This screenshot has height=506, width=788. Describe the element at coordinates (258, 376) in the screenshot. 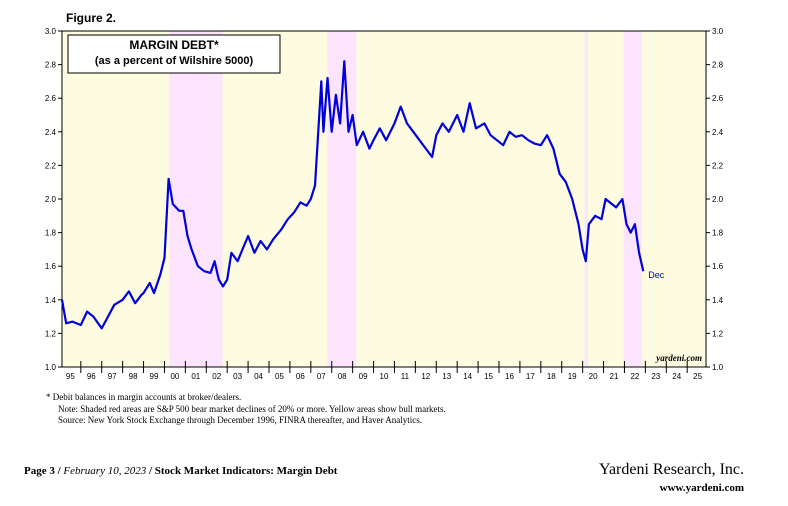

I see `x-tick-label: 04` at that location.